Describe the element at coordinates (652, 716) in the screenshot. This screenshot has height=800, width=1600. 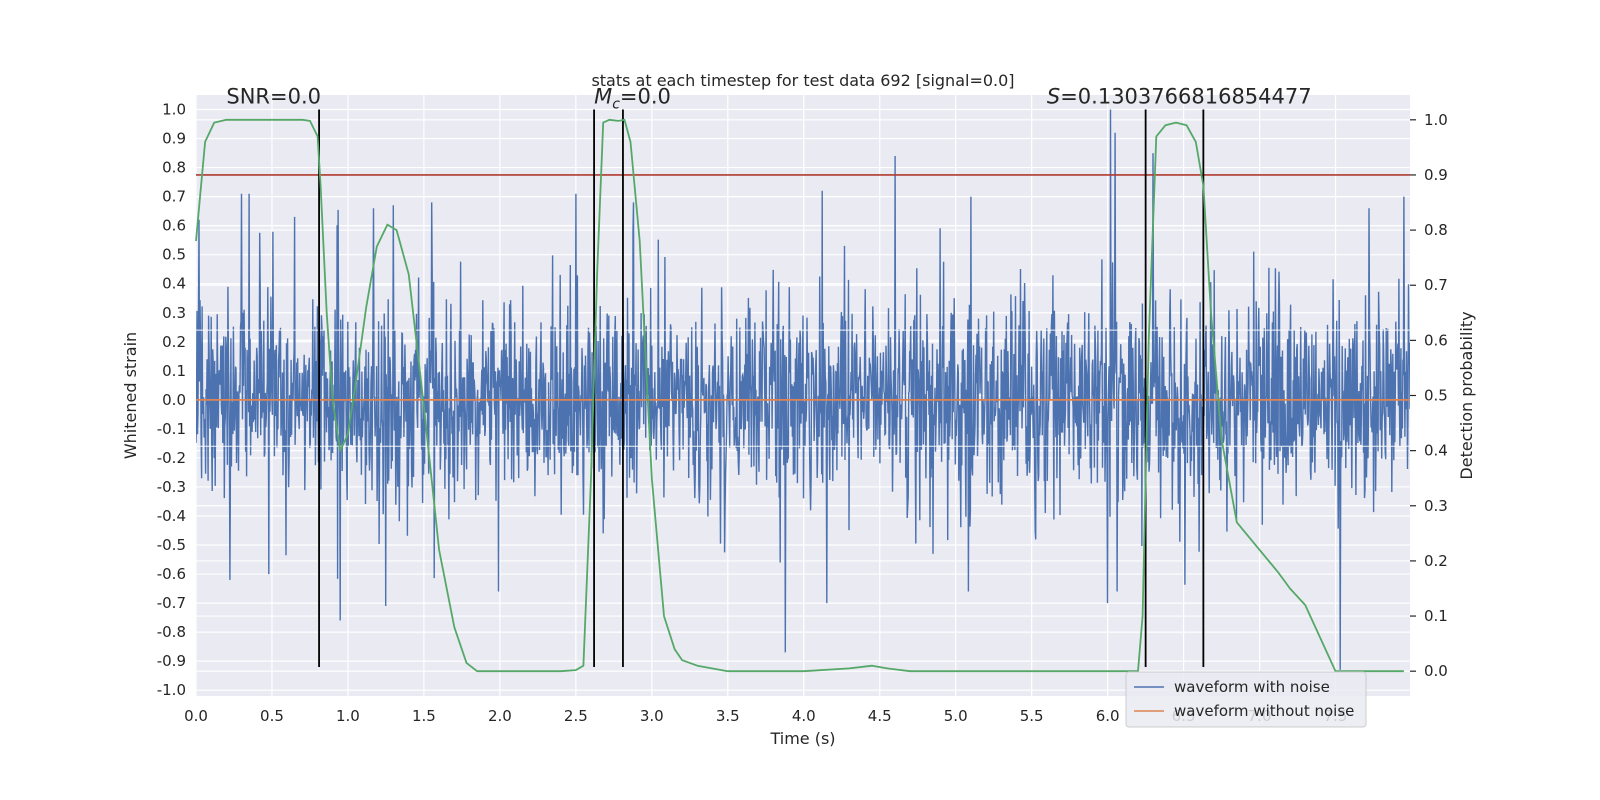
I see `x-tick-label: 3.0` at that location.